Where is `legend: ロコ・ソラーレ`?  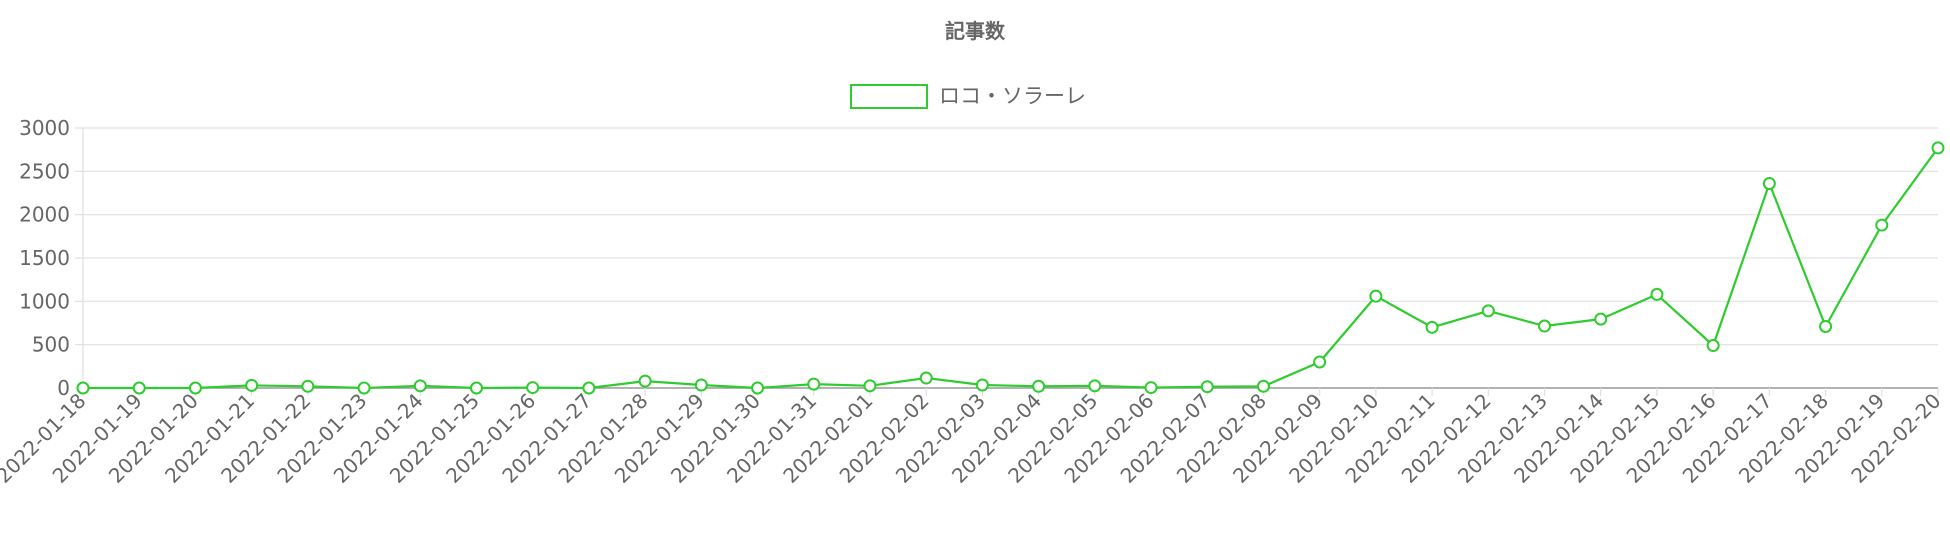 legend: ロコ・ソラーレ is located at coordinates (968, 96).